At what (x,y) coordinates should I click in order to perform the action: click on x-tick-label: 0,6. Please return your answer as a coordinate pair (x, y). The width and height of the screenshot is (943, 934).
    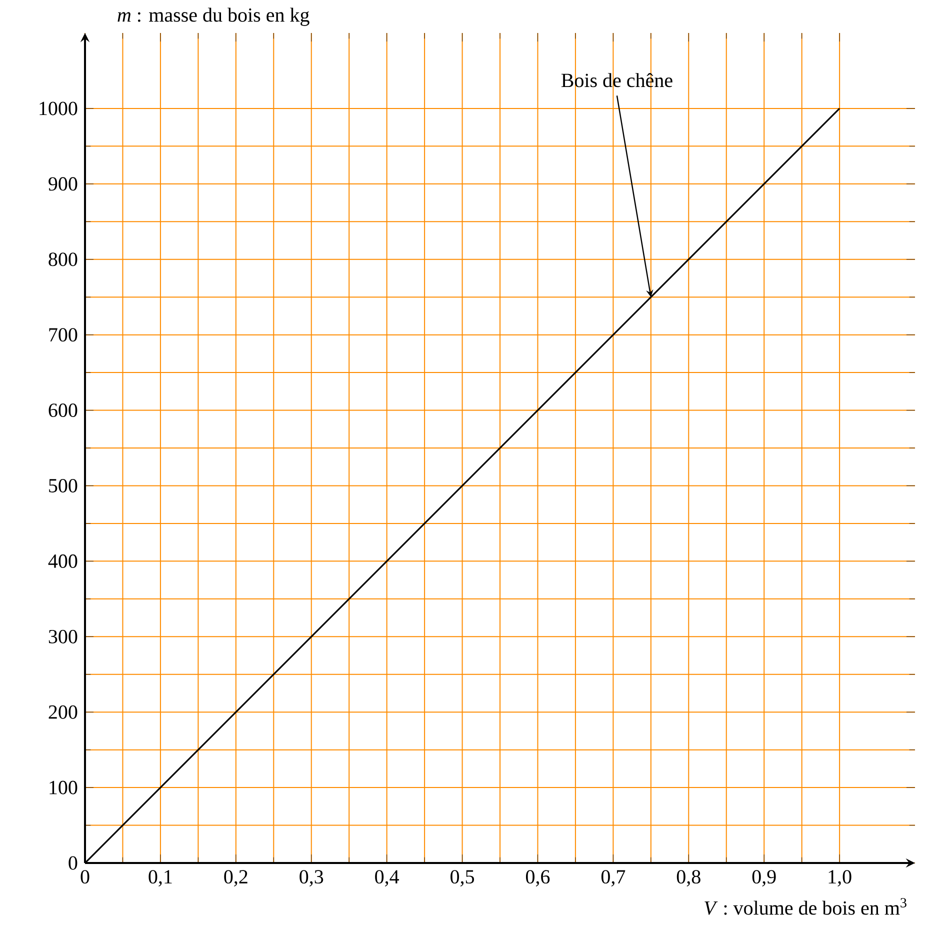
    Looking at the image, I should click on (538, 878).